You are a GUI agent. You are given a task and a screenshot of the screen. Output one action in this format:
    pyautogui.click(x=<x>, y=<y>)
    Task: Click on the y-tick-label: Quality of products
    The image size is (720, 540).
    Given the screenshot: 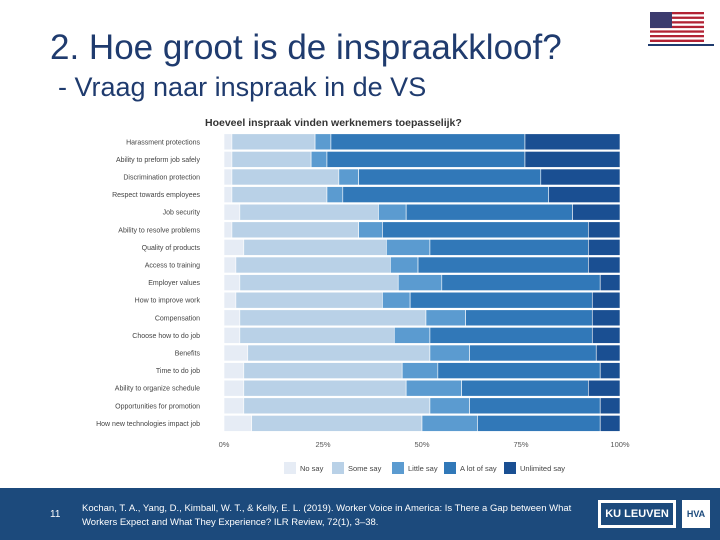 What is the action you would take?
    pyautogui.click(x=171, y=248)
    